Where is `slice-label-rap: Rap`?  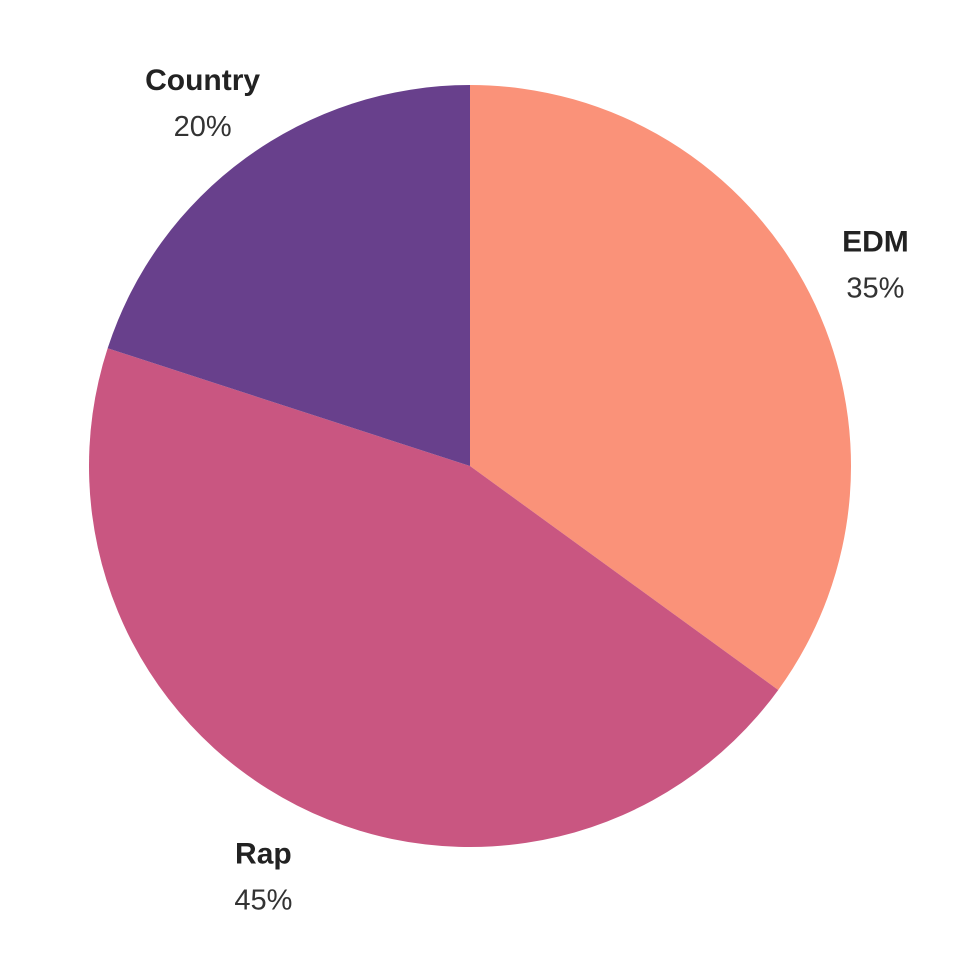
slice-label-rap: Rap is located at coordinates (263, 853).